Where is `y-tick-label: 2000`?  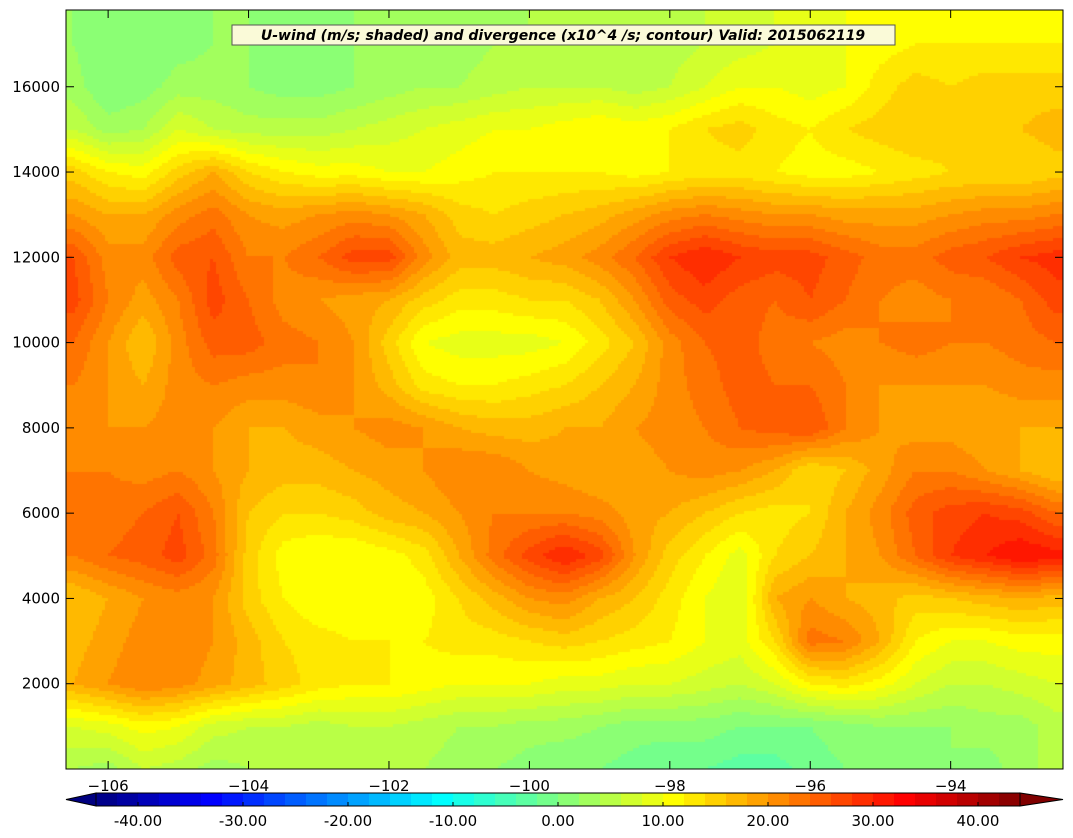 y-tick-label: 2000 is located at coordinates (41, 684).